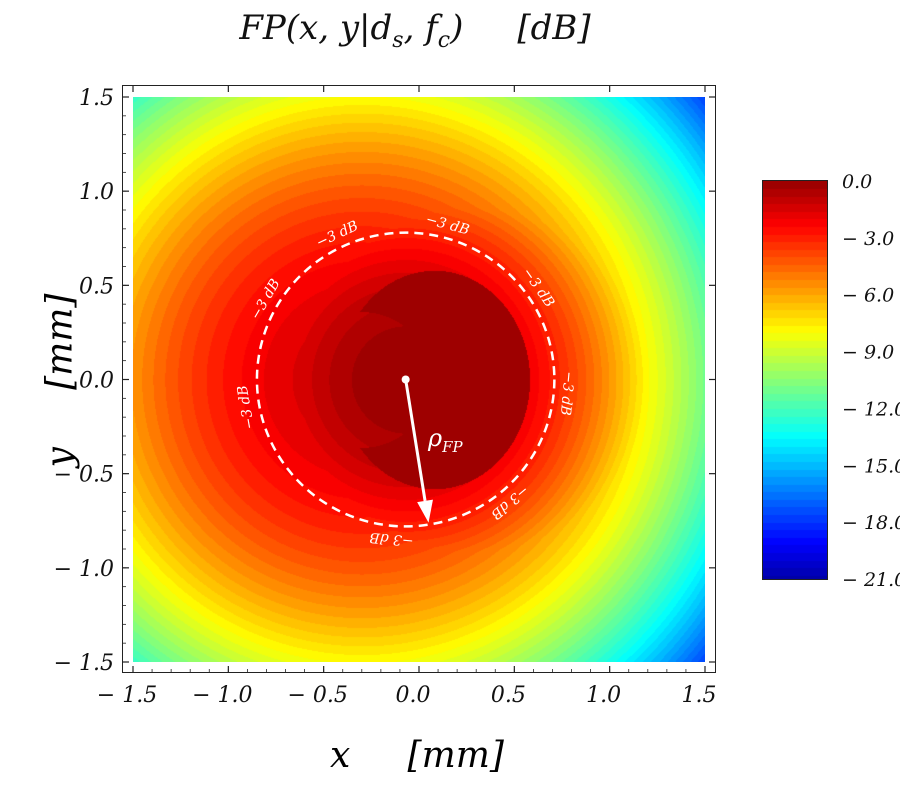 The image size is (900, 800). What do you see at coordinates (96, 381) in the screenshot?
I see `y-tick-label: 0.0` at bounding box center [96, 381].